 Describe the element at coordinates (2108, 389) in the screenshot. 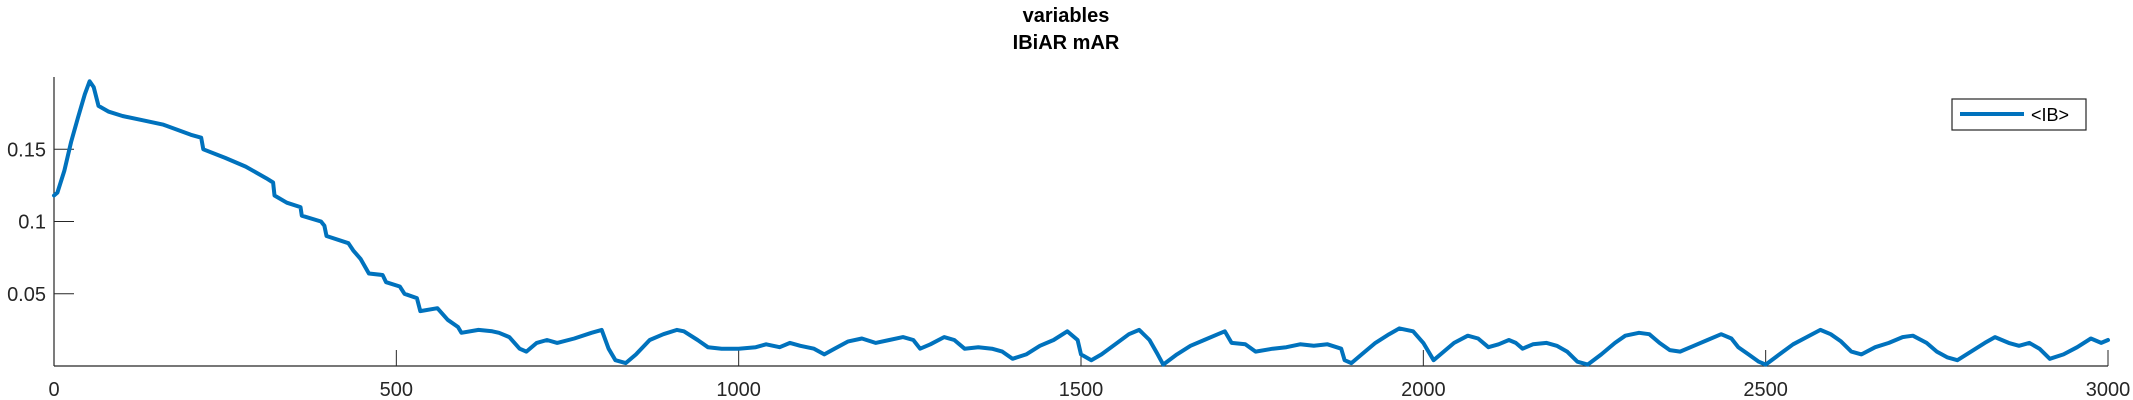

I see `x-tick-label: 3000` at that location.